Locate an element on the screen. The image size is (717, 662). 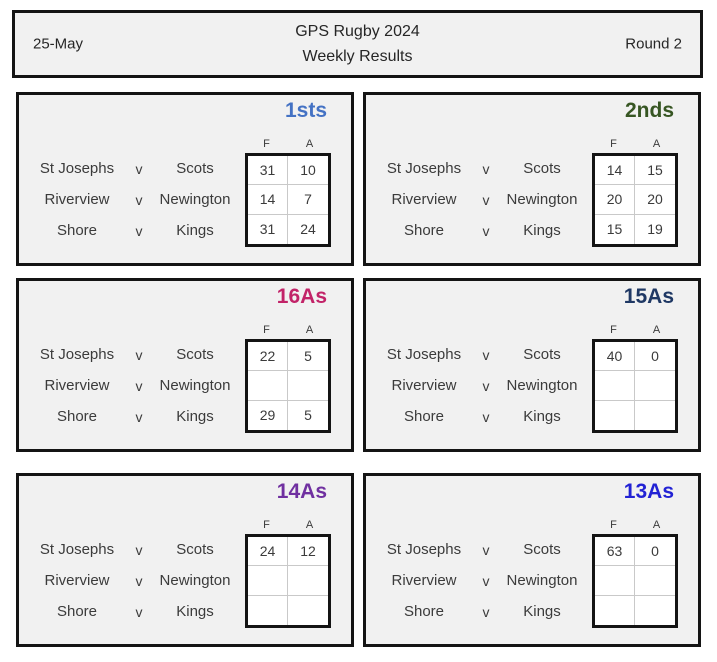
score-for-cell: 20 is located at coordinates (615, 200).